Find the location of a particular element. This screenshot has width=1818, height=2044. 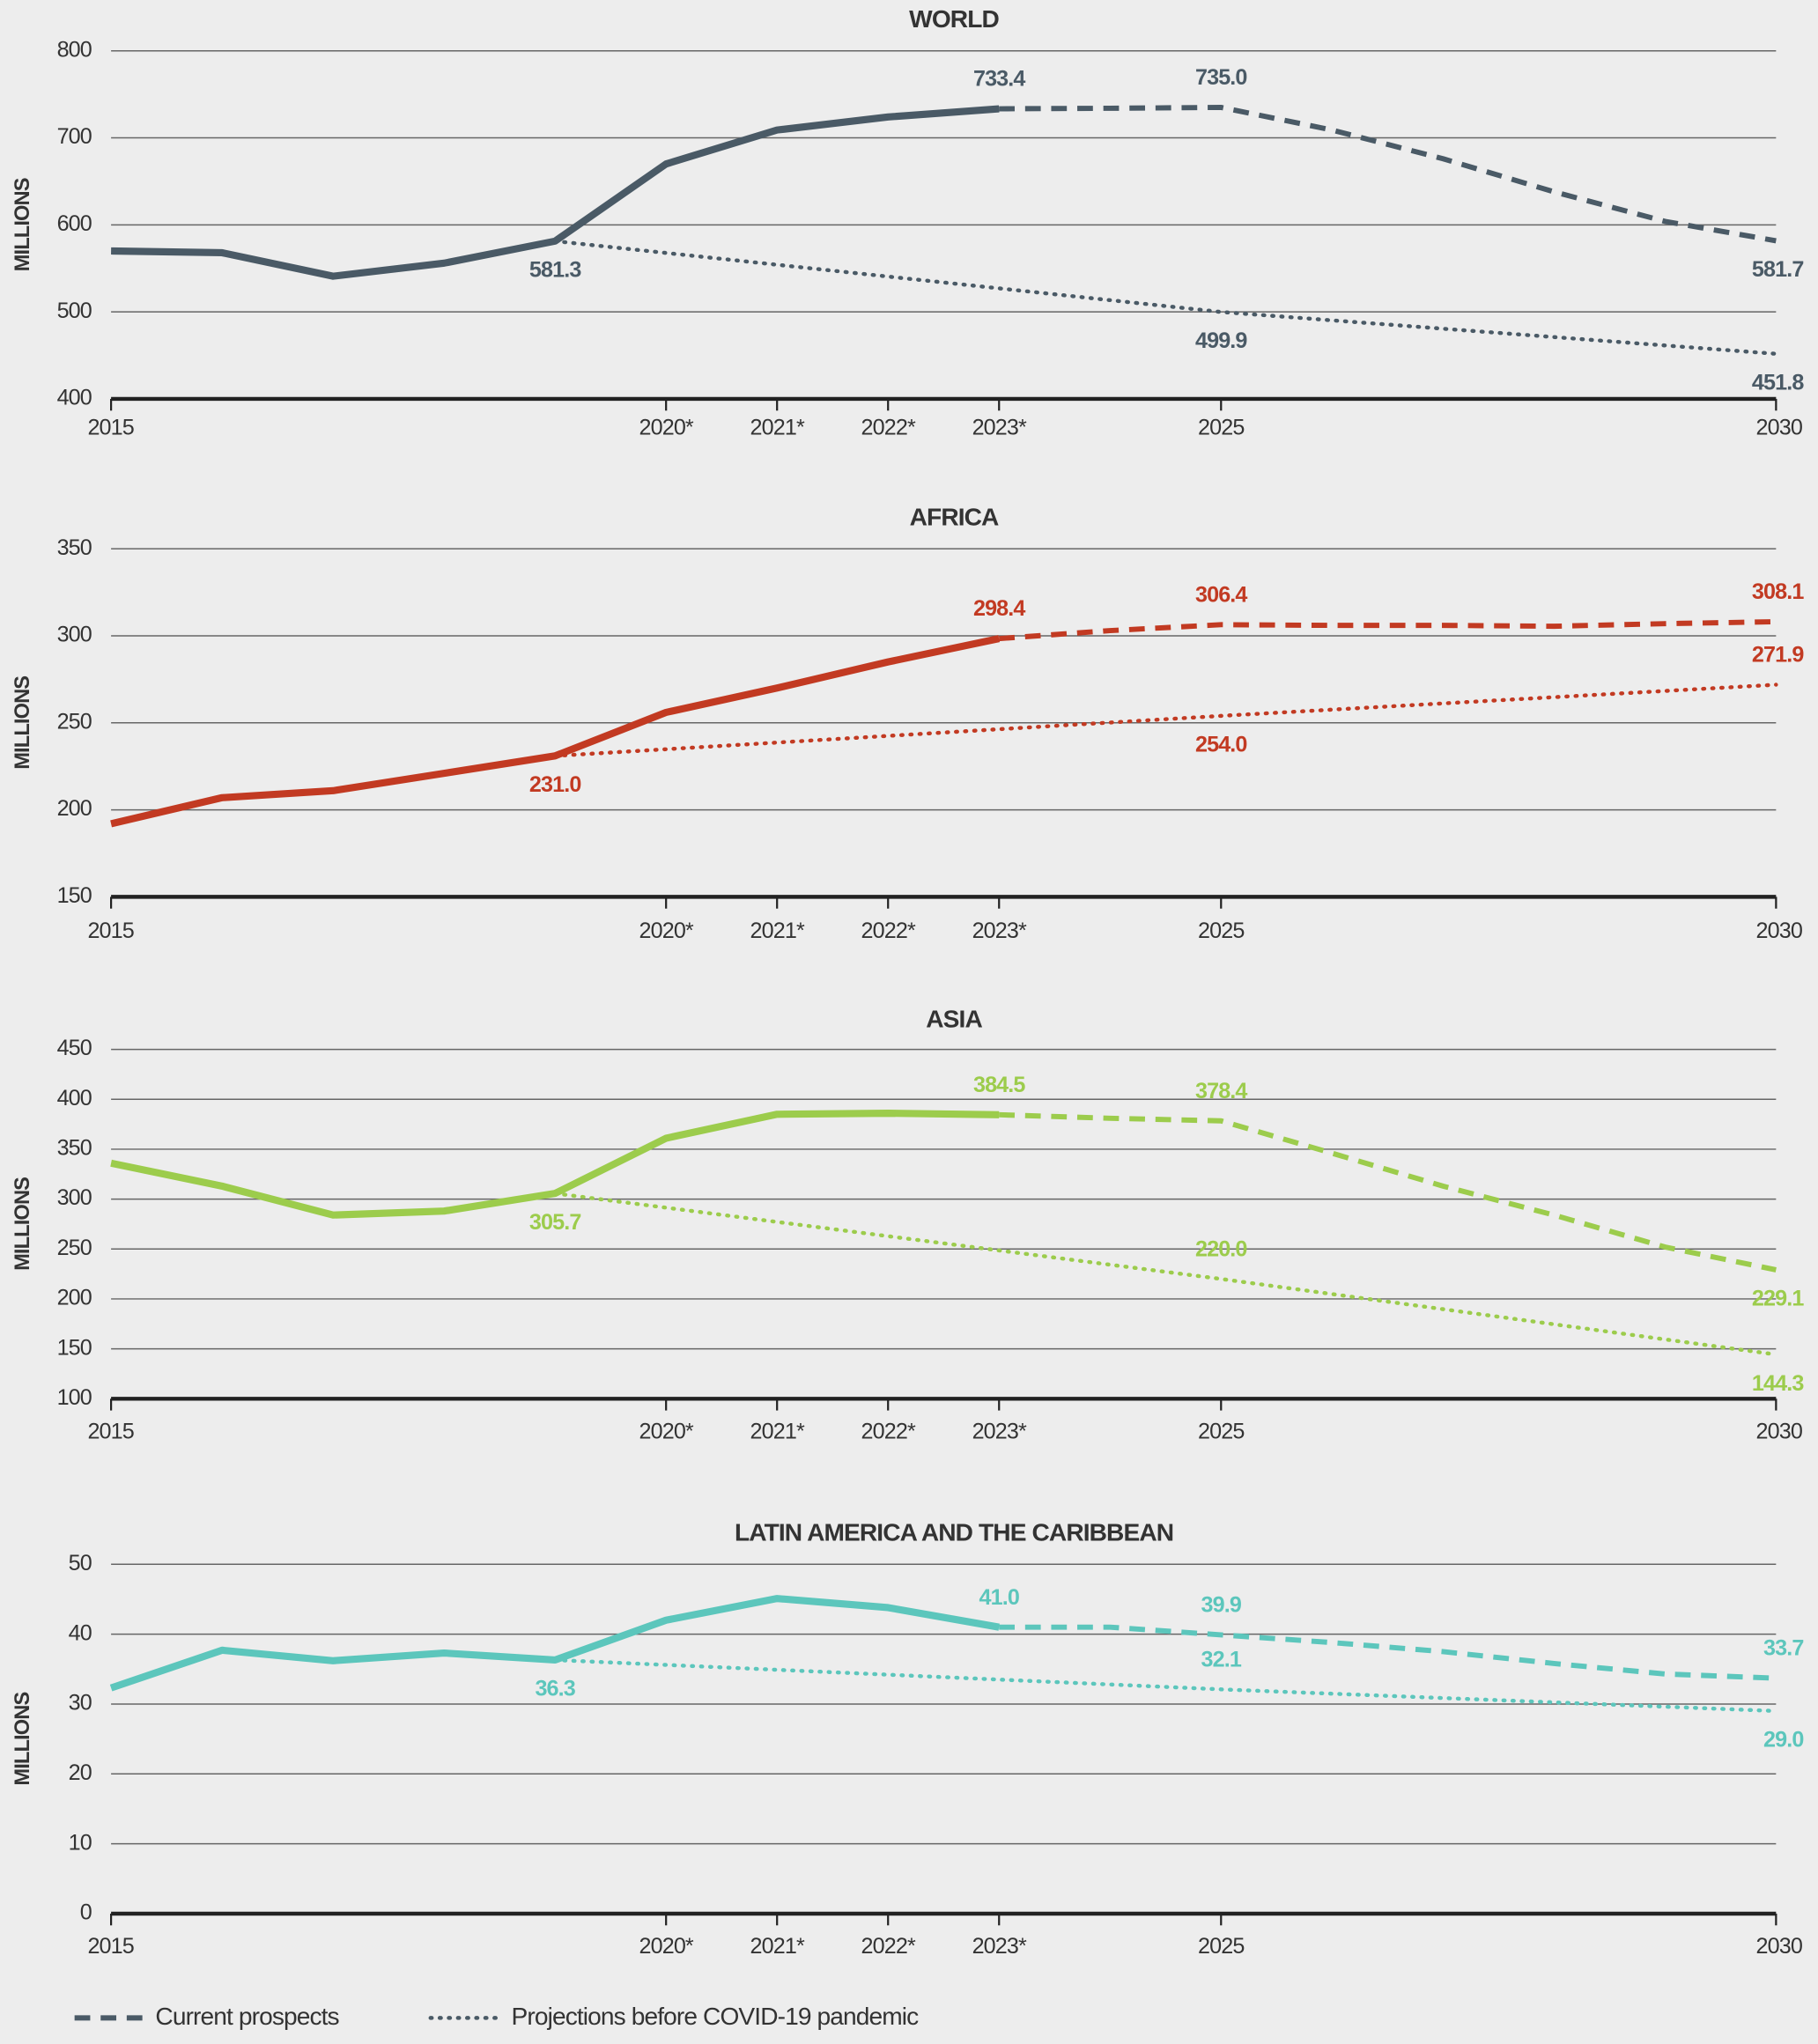

data-label: 39.9 is located at coordinates (1221, 1604).